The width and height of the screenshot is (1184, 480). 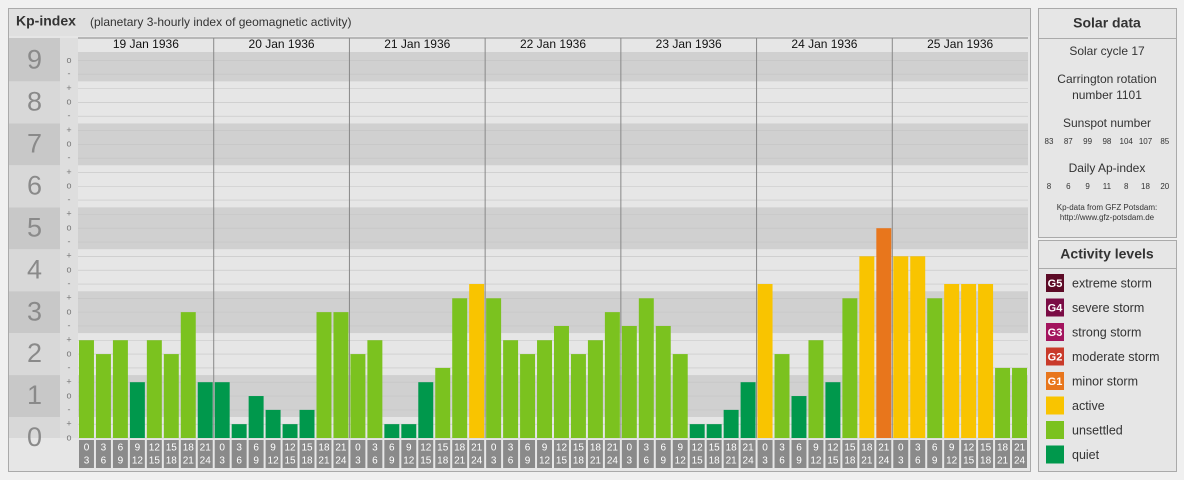 I want to click on sunspots-value: 104, so click(x=1127, y=141).